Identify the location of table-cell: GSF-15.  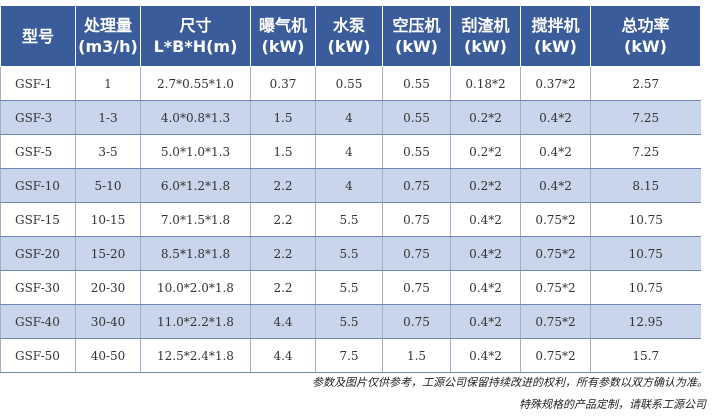
(38, 219).